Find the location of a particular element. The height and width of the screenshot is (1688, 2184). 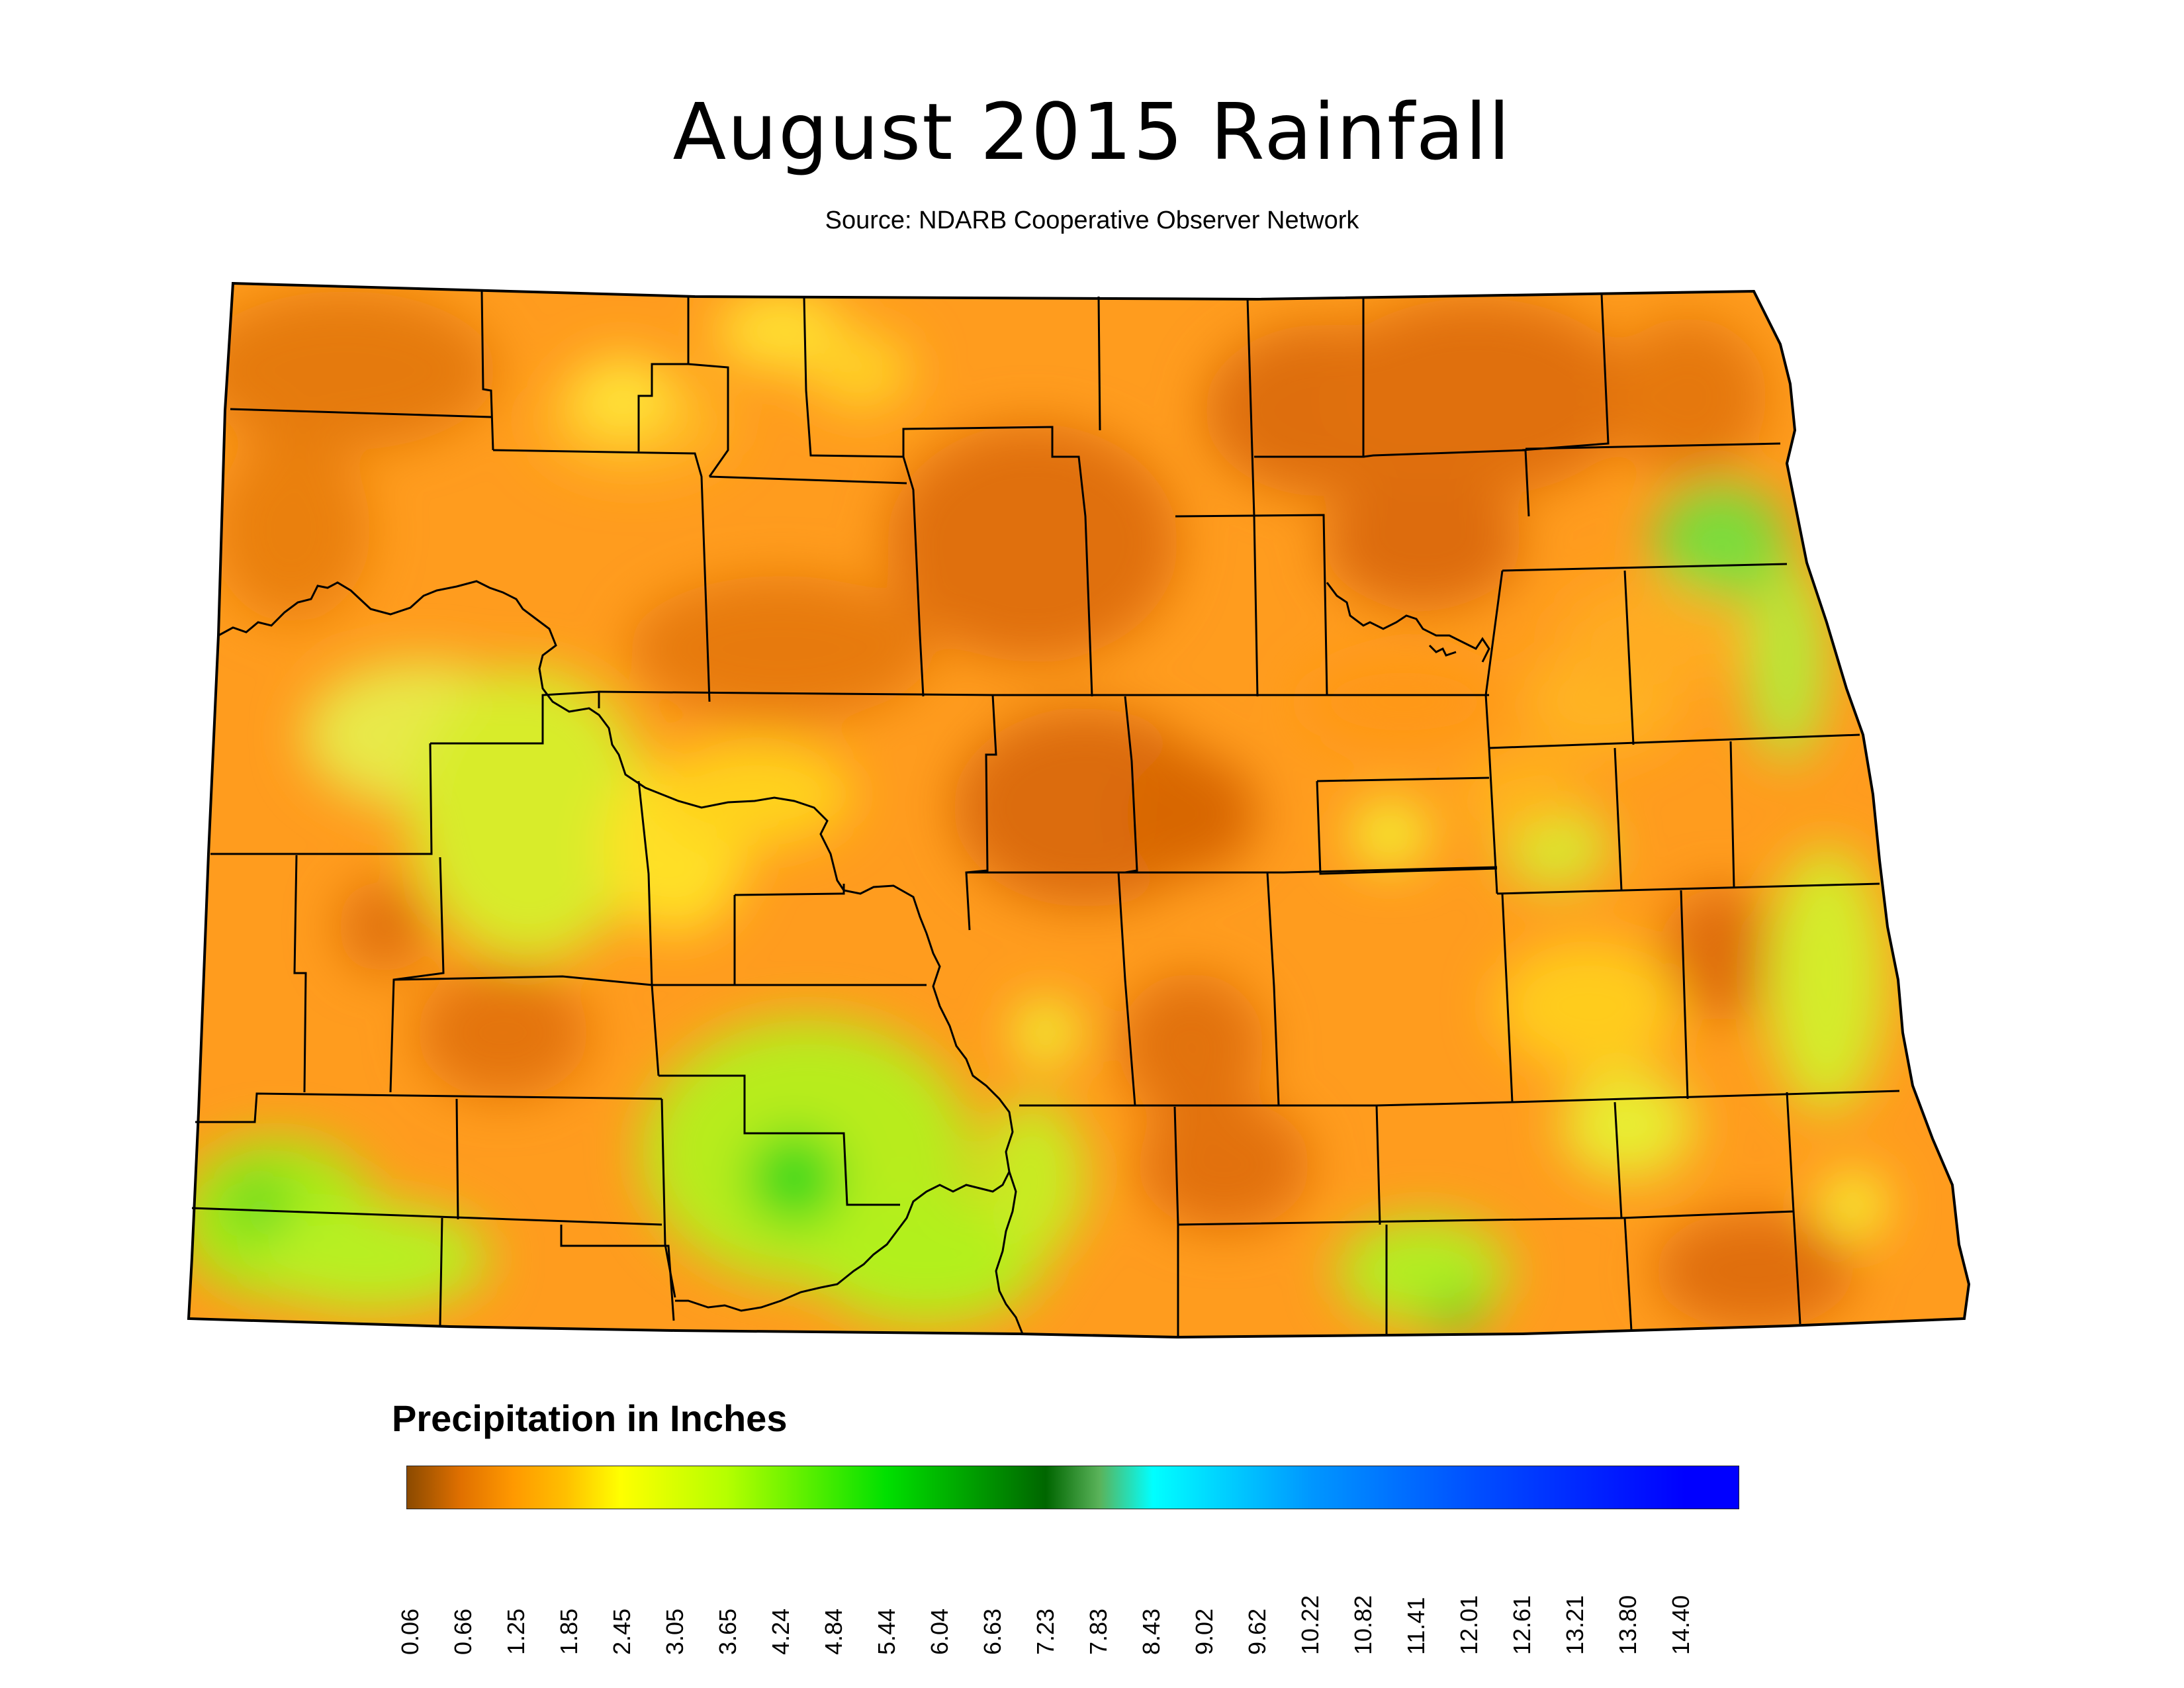

map-title: August 2015 Rainfall is located at coordinates (1092, 131).